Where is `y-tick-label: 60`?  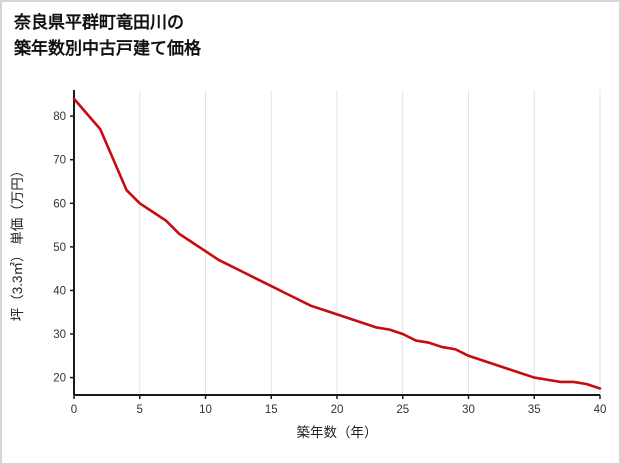 y-tick-label: 60 is located at coordinates (59, 204).